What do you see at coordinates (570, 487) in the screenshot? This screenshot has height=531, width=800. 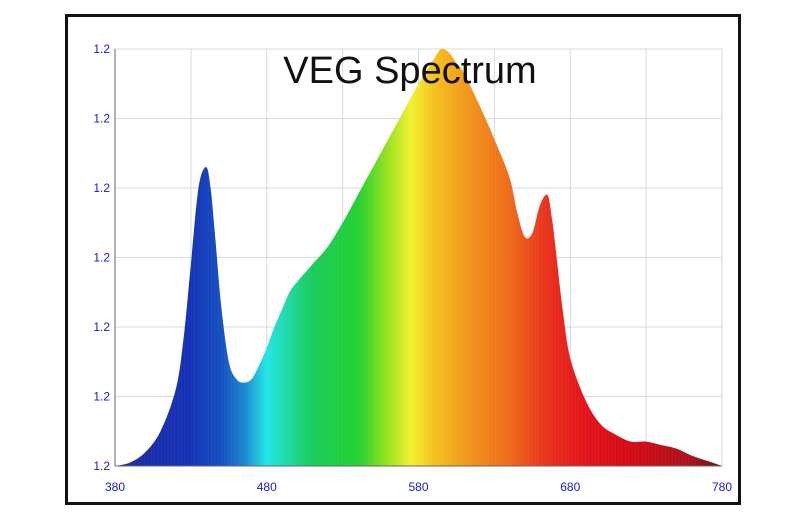 I see `x-tick-label: 680` at bounding box center [570, 487].